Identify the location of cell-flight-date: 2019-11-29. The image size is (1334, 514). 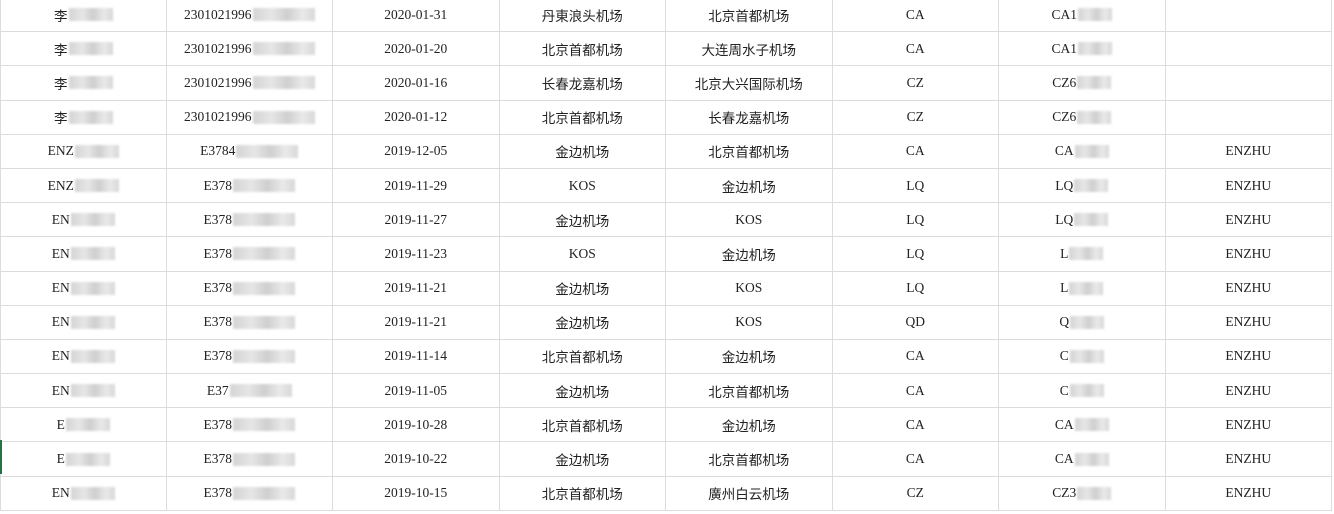
(416, 185).